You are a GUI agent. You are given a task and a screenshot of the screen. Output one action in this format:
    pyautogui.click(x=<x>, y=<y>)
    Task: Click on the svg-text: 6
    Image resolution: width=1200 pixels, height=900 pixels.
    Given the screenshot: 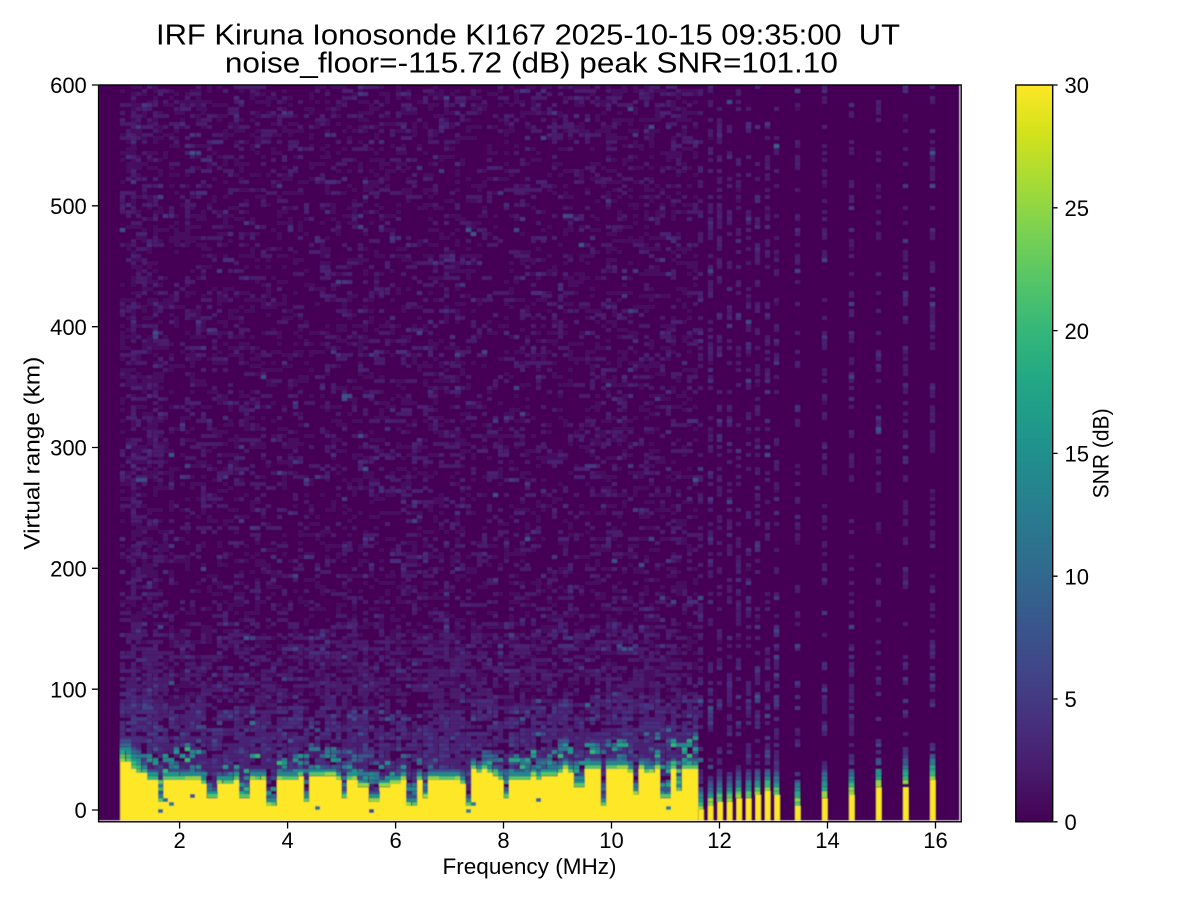 What is the action you would take?
    pyautogui.click(x=395, y=840)
    